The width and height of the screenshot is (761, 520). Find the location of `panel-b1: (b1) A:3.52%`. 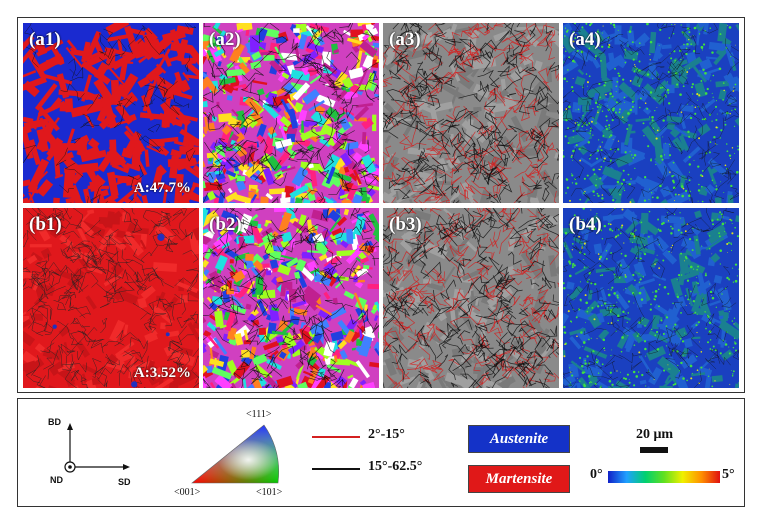

panel-b1: (b1) A:3.52% is located at coordinates (111, 298).